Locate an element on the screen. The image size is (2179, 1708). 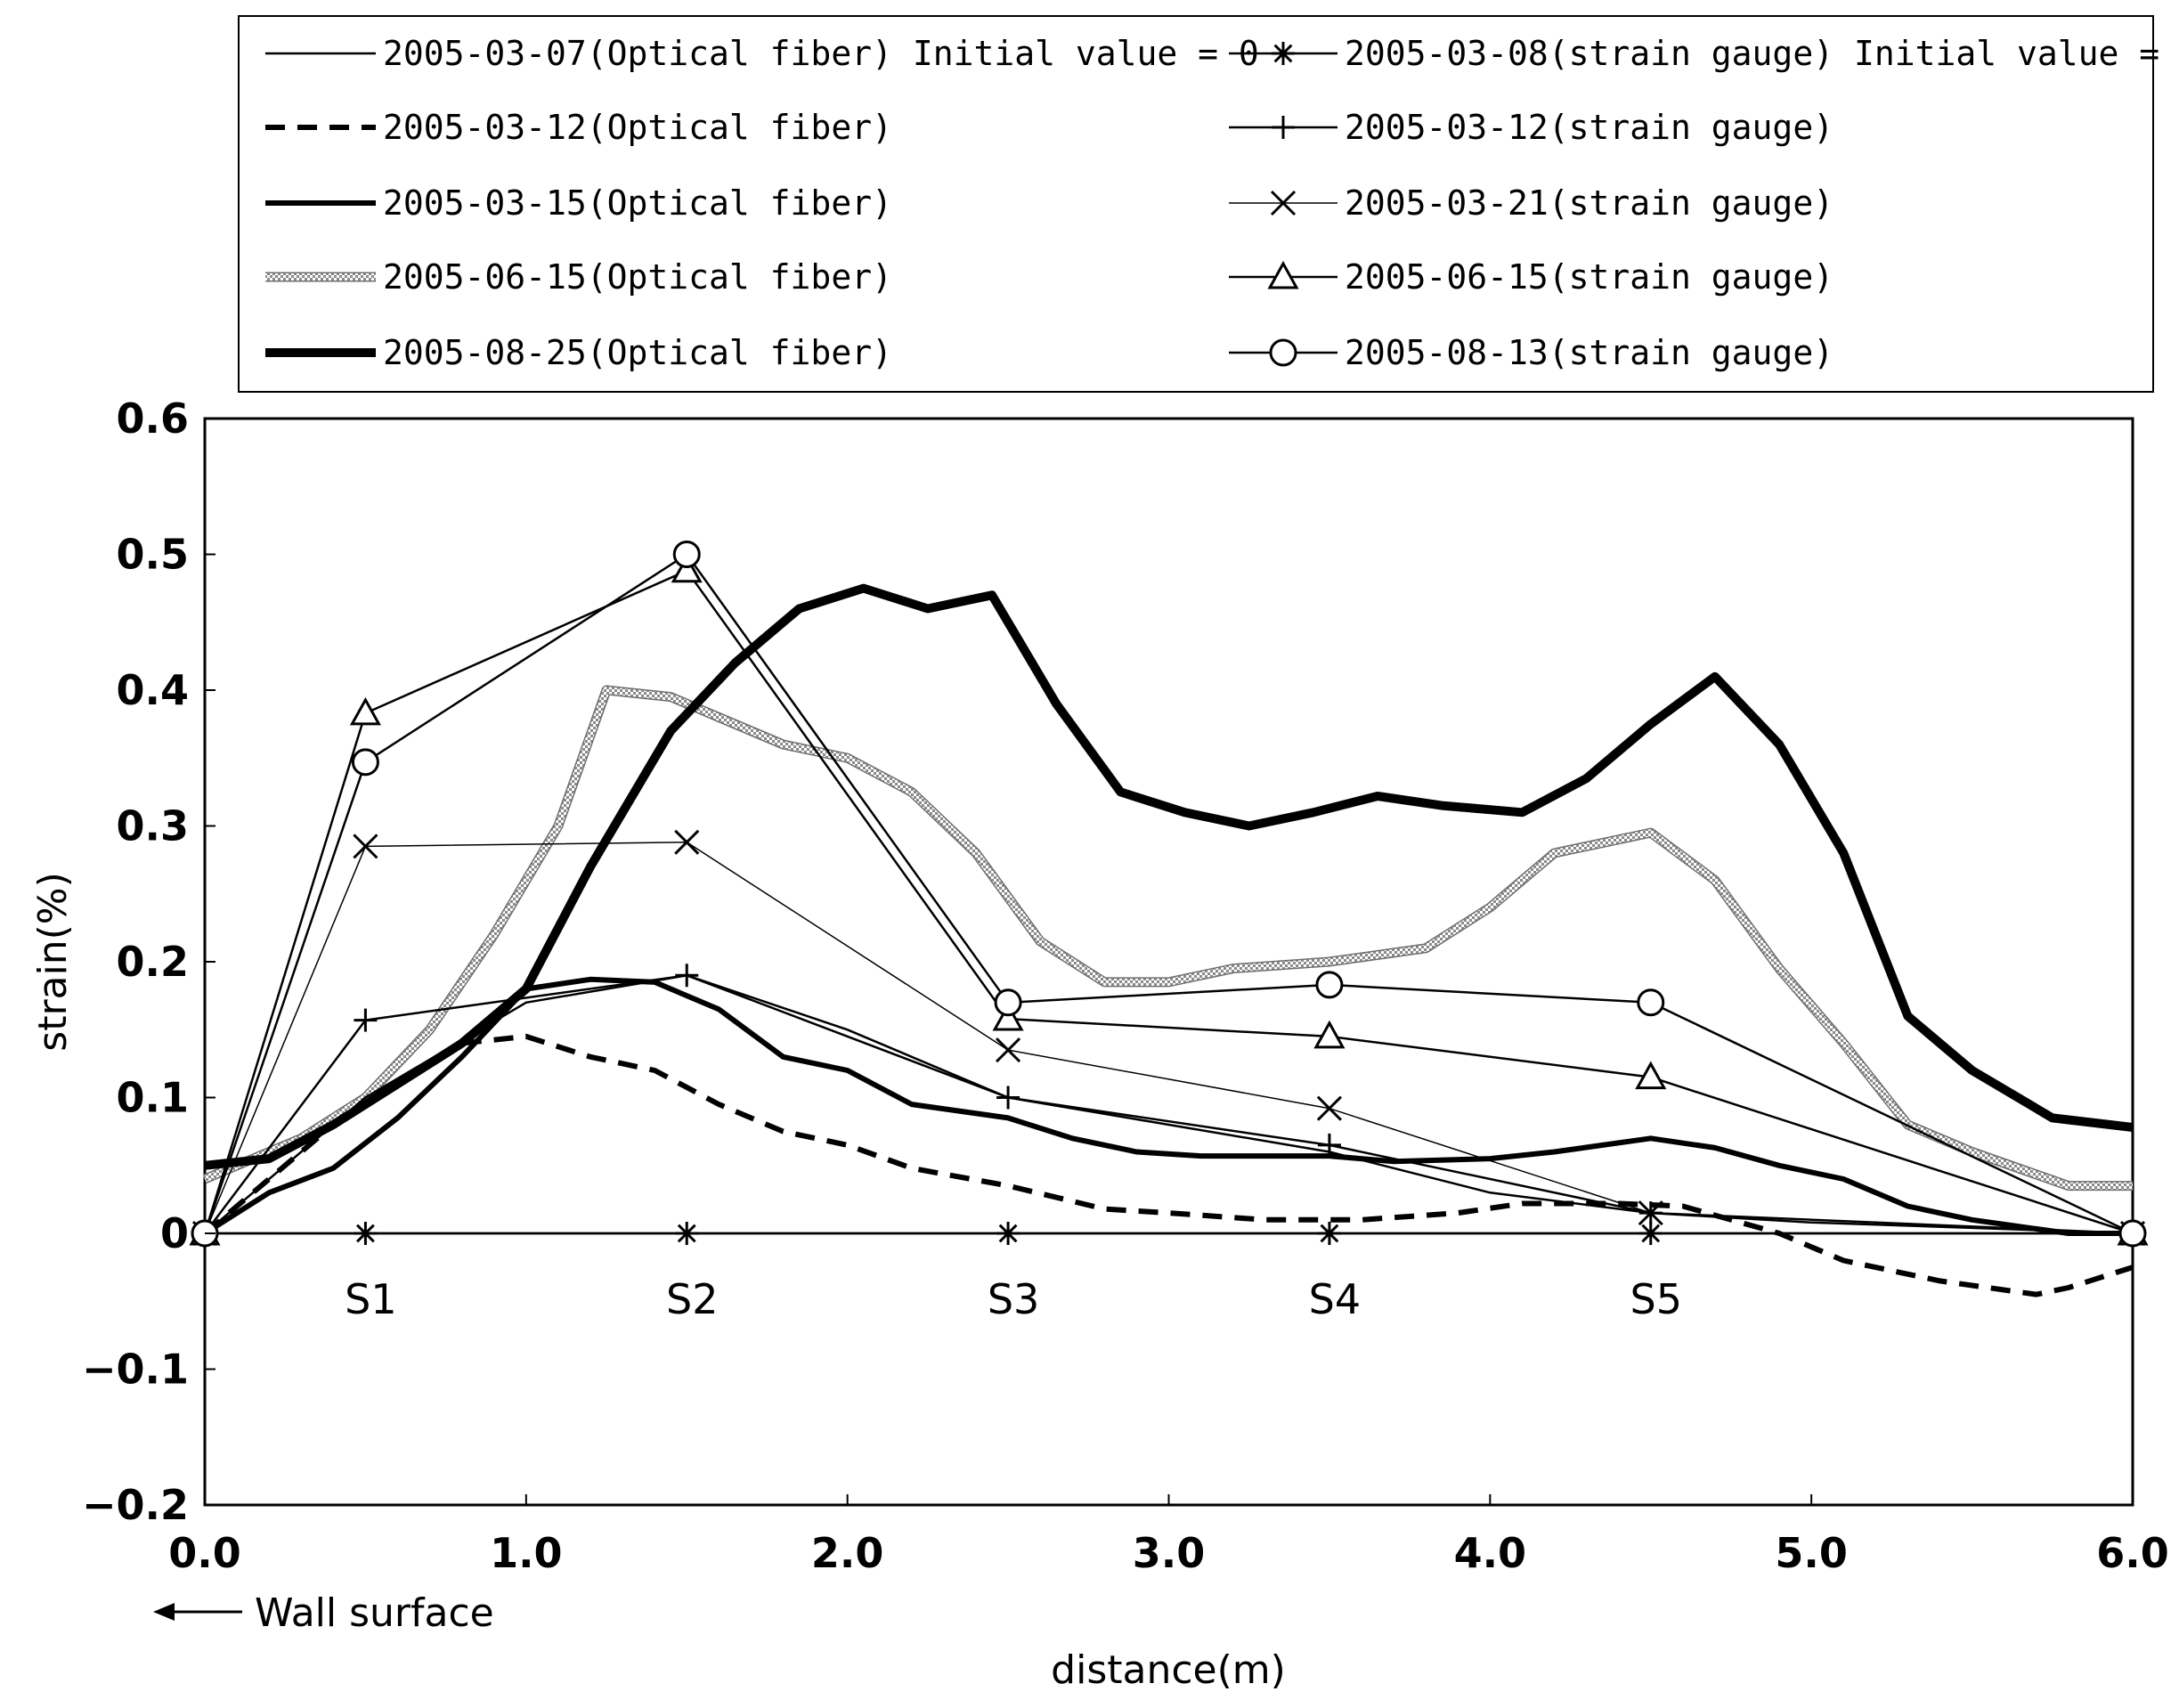
legend-label: 2005-03-12(Optical fiber) is located at coordinates (637, 127).